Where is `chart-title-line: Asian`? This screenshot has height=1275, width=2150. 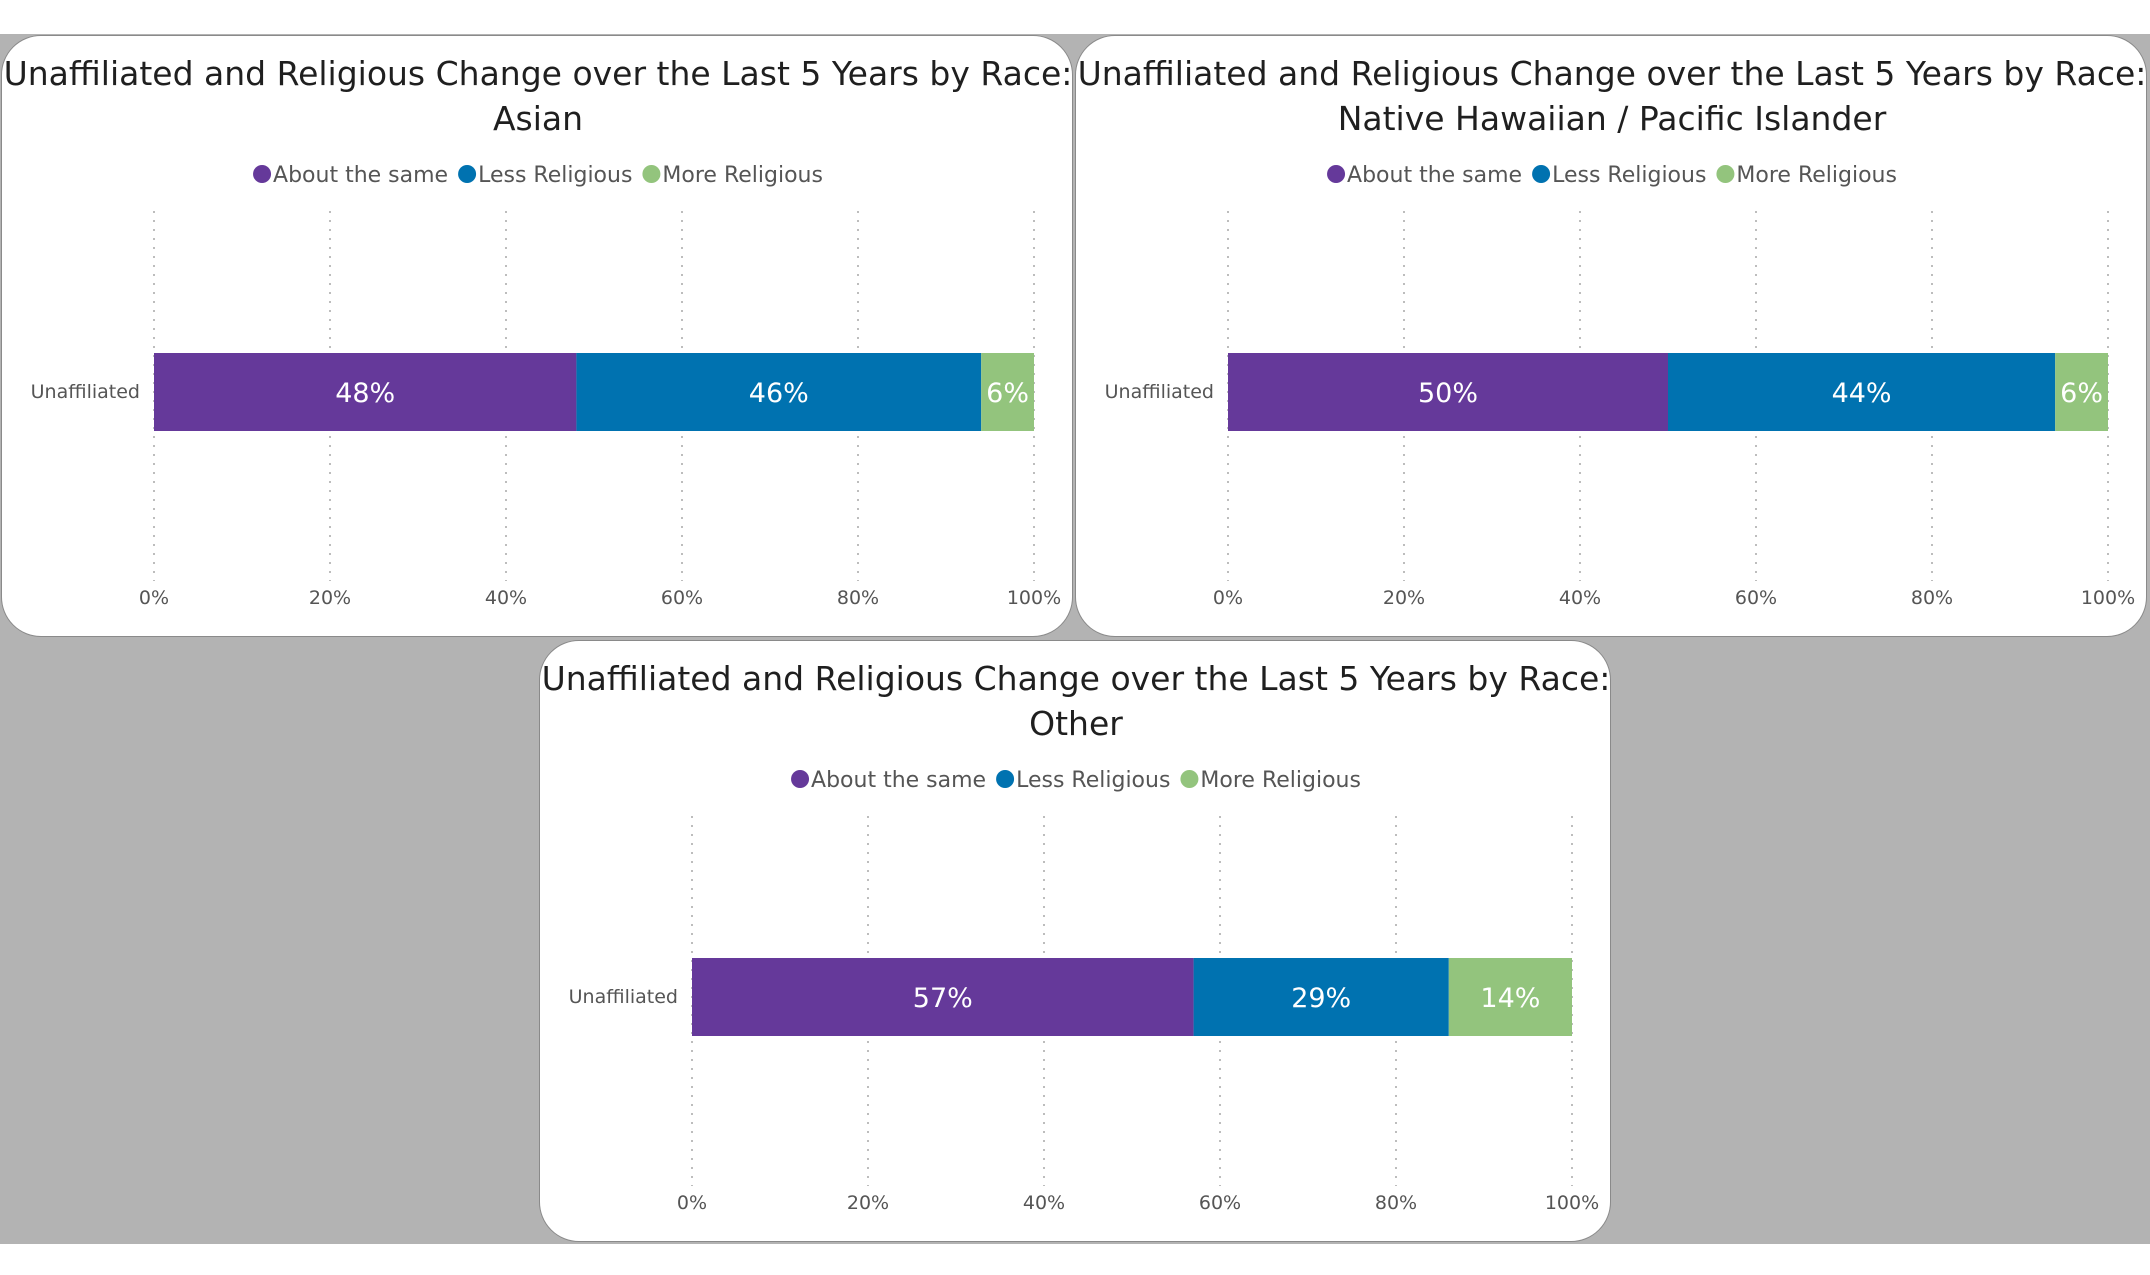 chart-title-line: Asian is located at coordinates (538, 118).